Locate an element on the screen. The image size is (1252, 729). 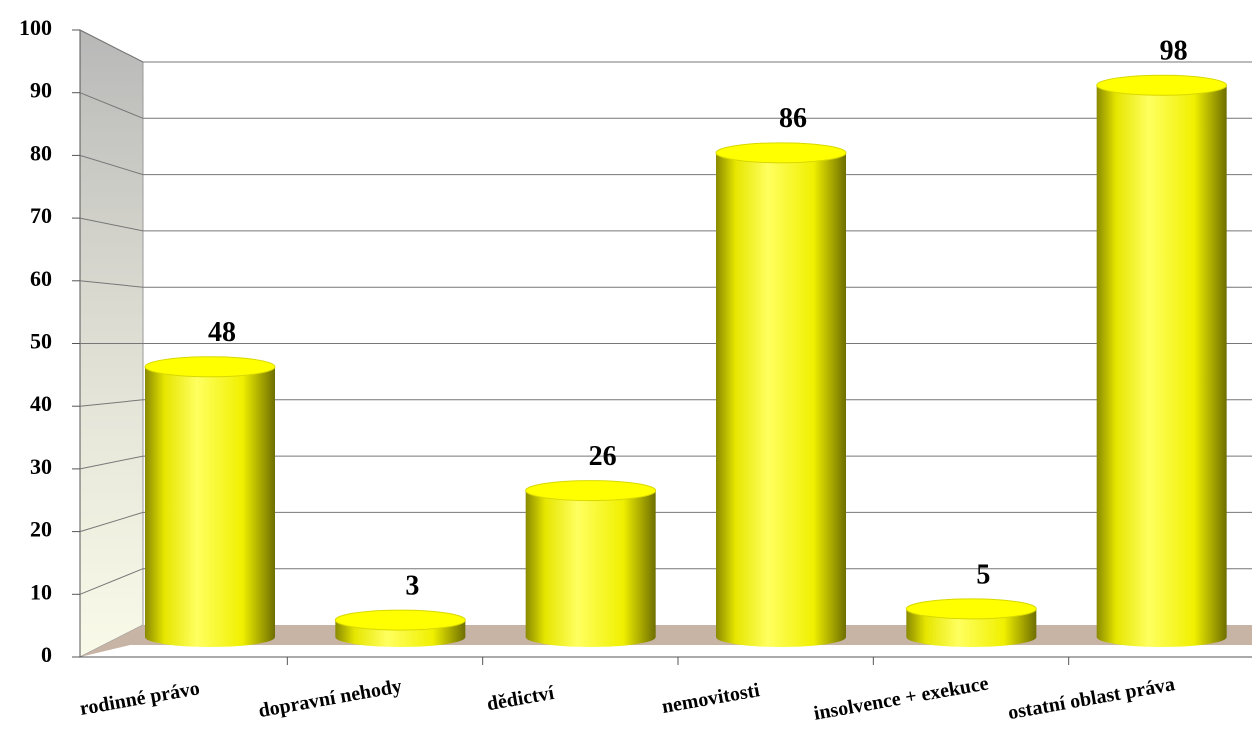
y-tick-label: 60 is located at coordinates (41, 278).